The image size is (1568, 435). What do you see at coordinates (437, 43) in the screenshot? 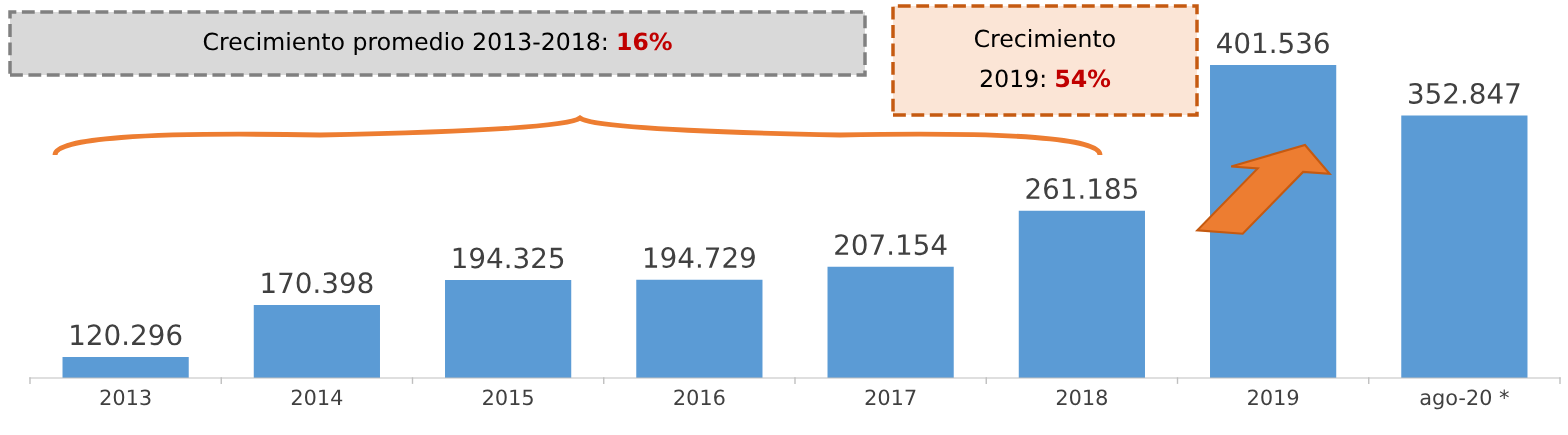
I see `text: Crecimiento promedio 2013-2018: 16%` at bounding box center [437, 43].